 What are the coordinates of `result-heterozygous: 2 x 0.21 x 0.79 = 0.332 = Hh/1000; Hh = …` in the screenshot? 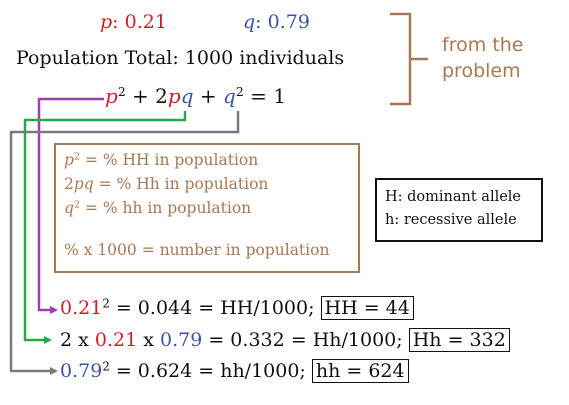 It's located at (285, 340).